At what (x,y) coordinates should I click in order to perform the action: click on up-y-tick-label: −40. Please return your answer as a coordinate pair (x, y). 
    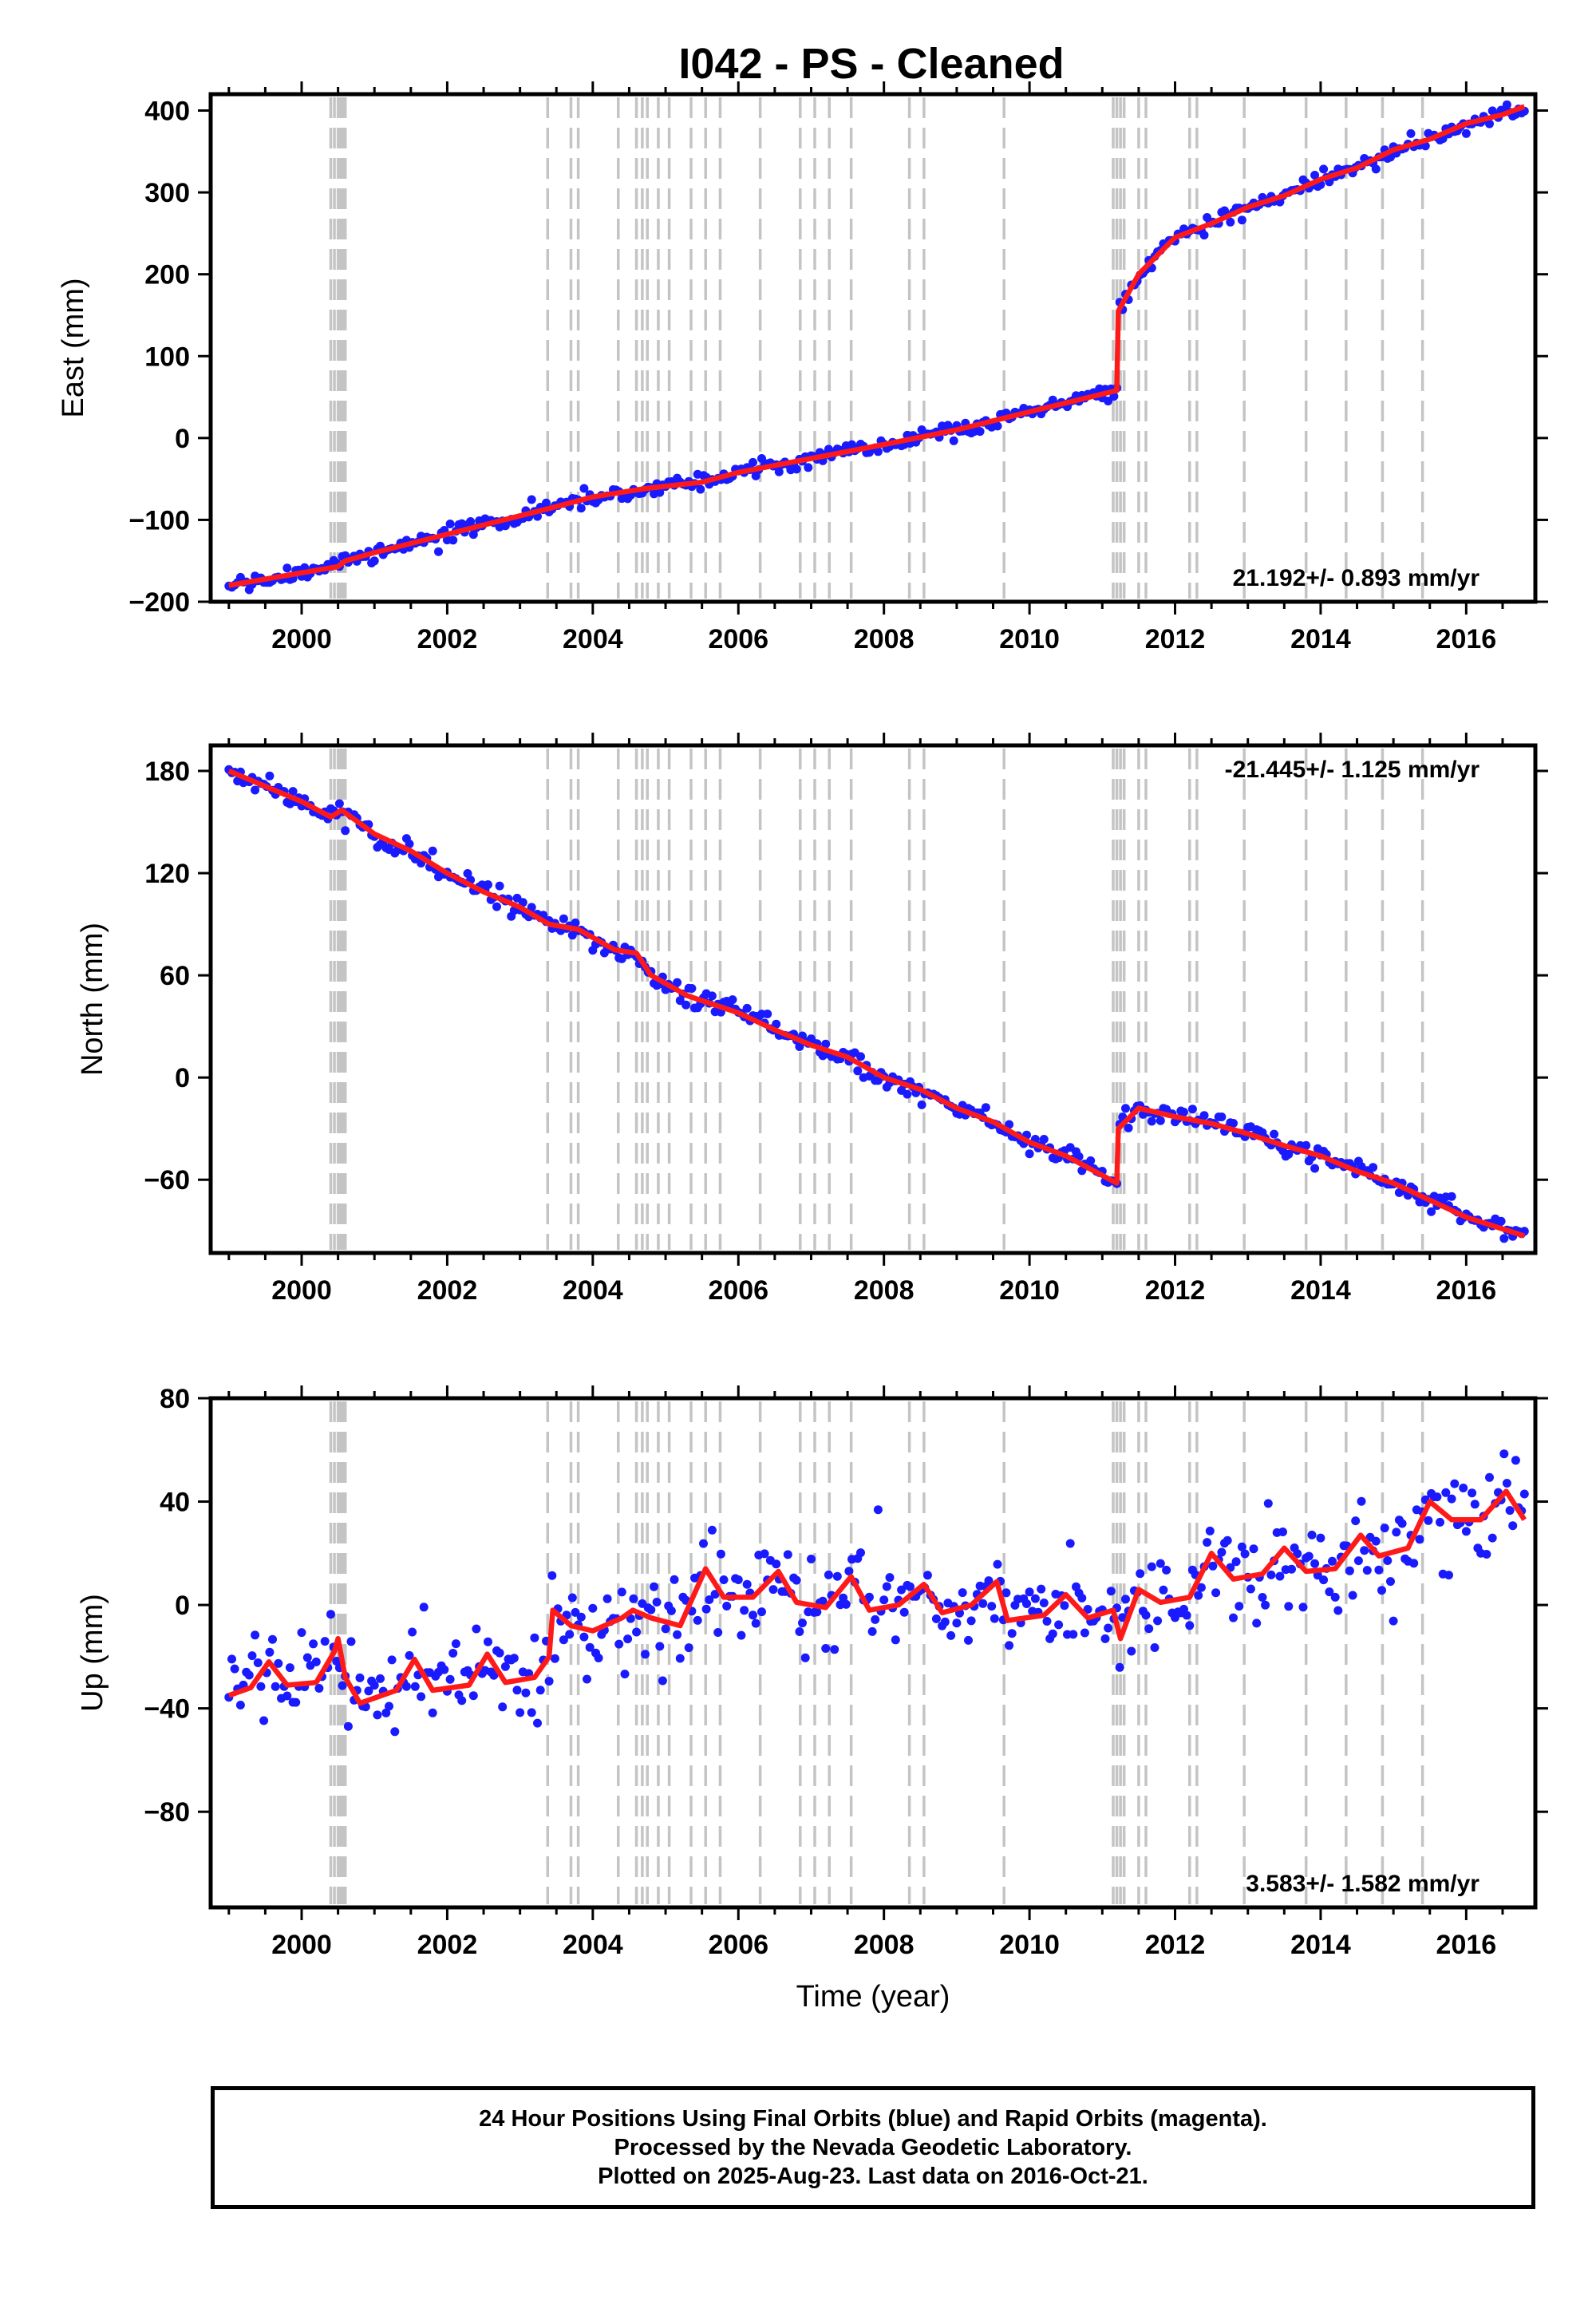
    Looking at the image, I should click on (167, 1709).